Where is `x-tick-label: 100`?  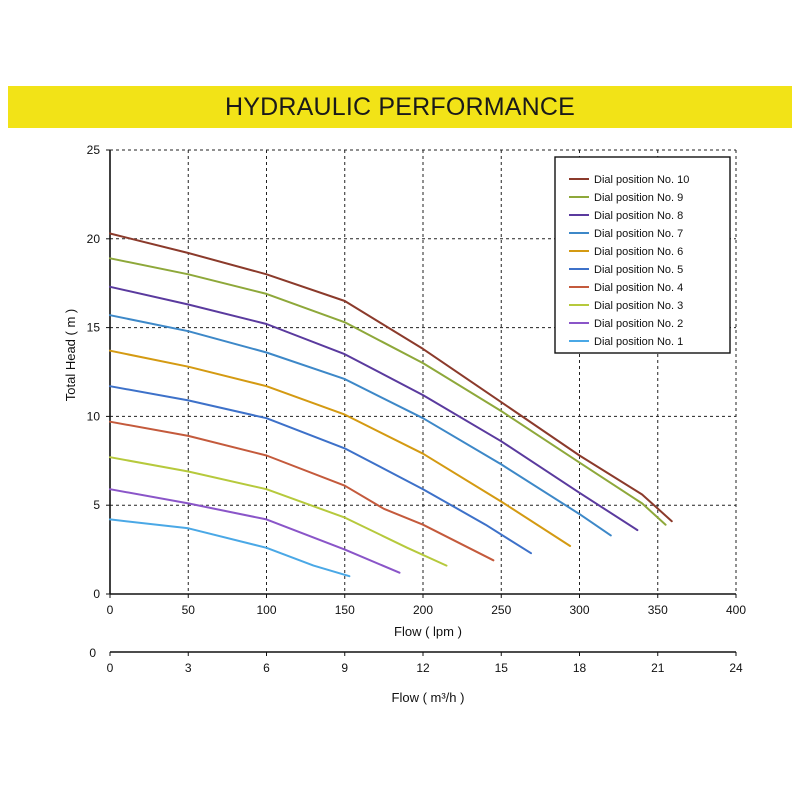
x-tick-label: 100 is located at coordinates (266, 610).